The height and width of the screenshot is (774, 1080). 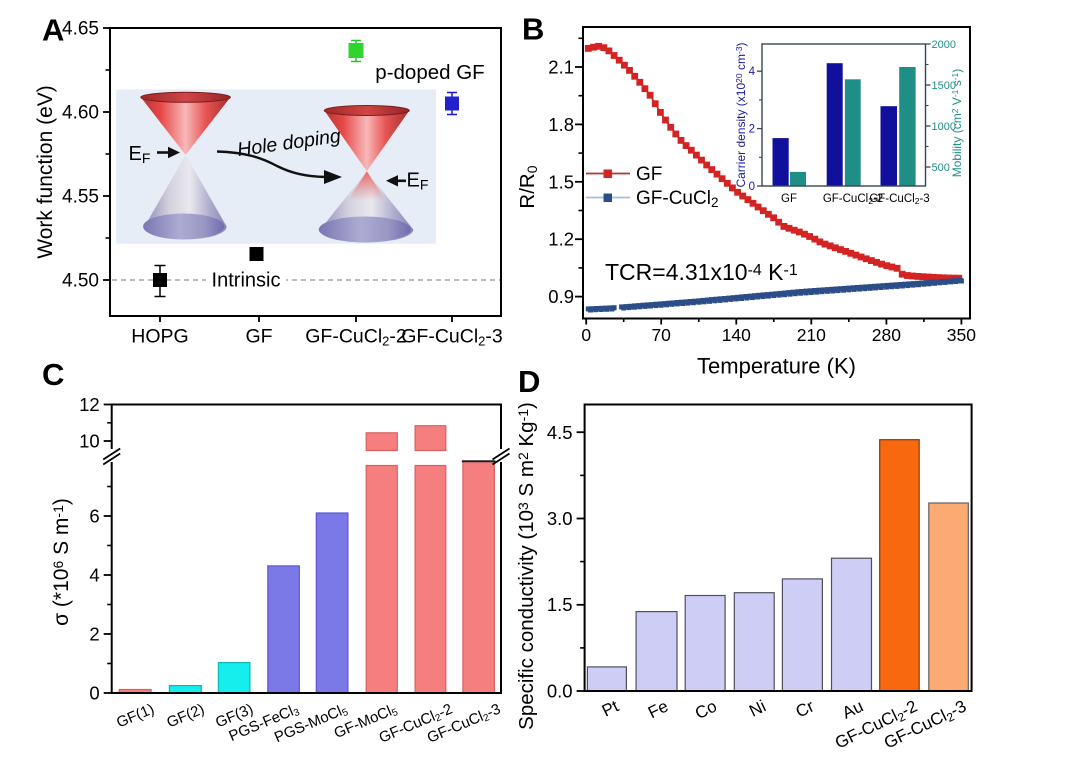 I want to click on svg-text: Intrinsic, so click(x=246, y=281).